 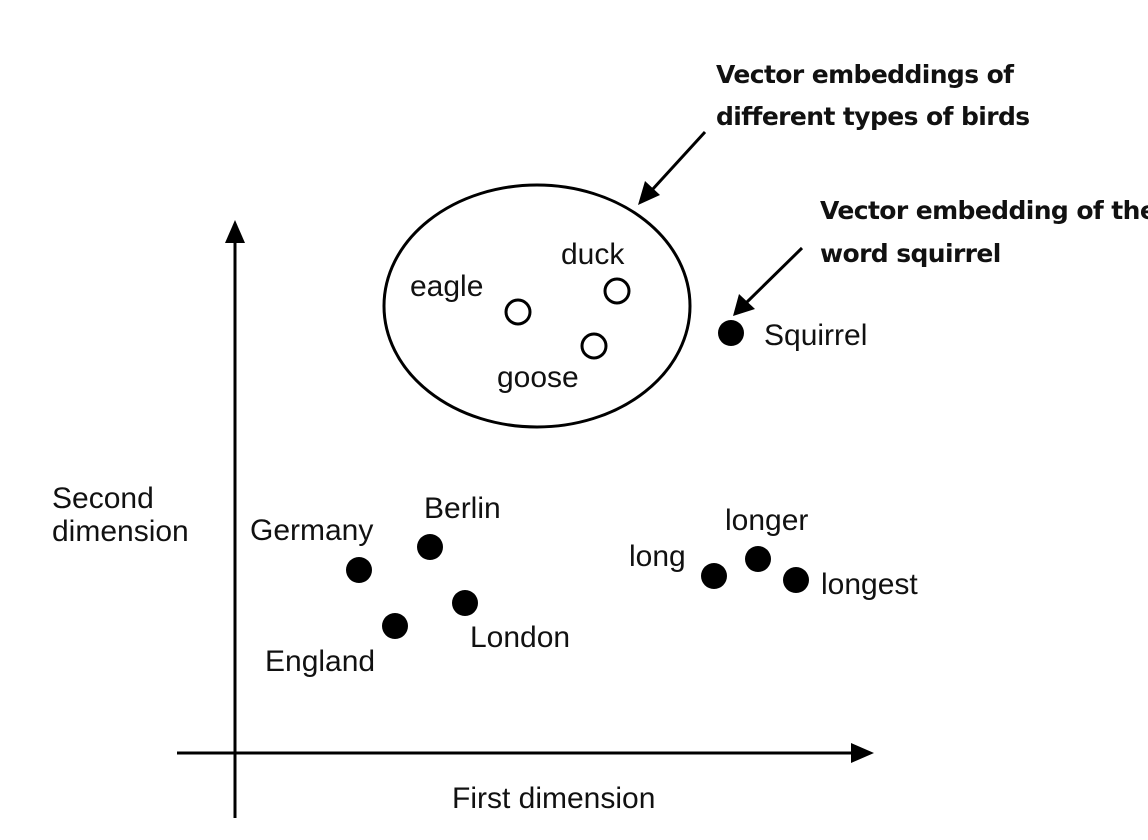 I want to click on point-eagle, so click(x=518, y=312).